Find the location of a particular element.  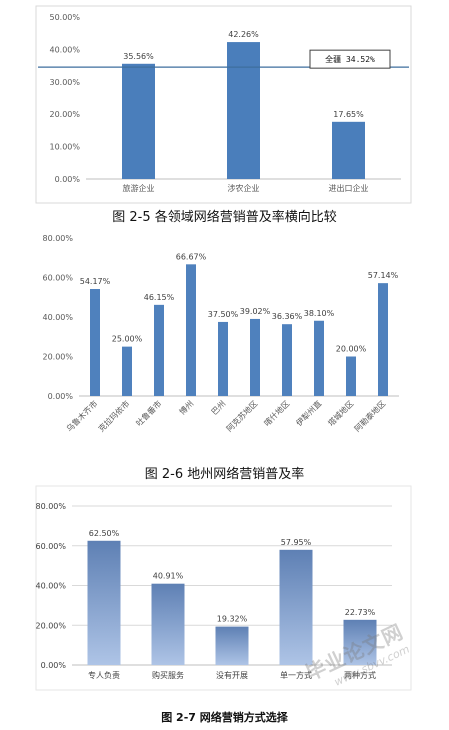

chart2-bar-value-label: 66.67% is located at coordinates (191, 256).